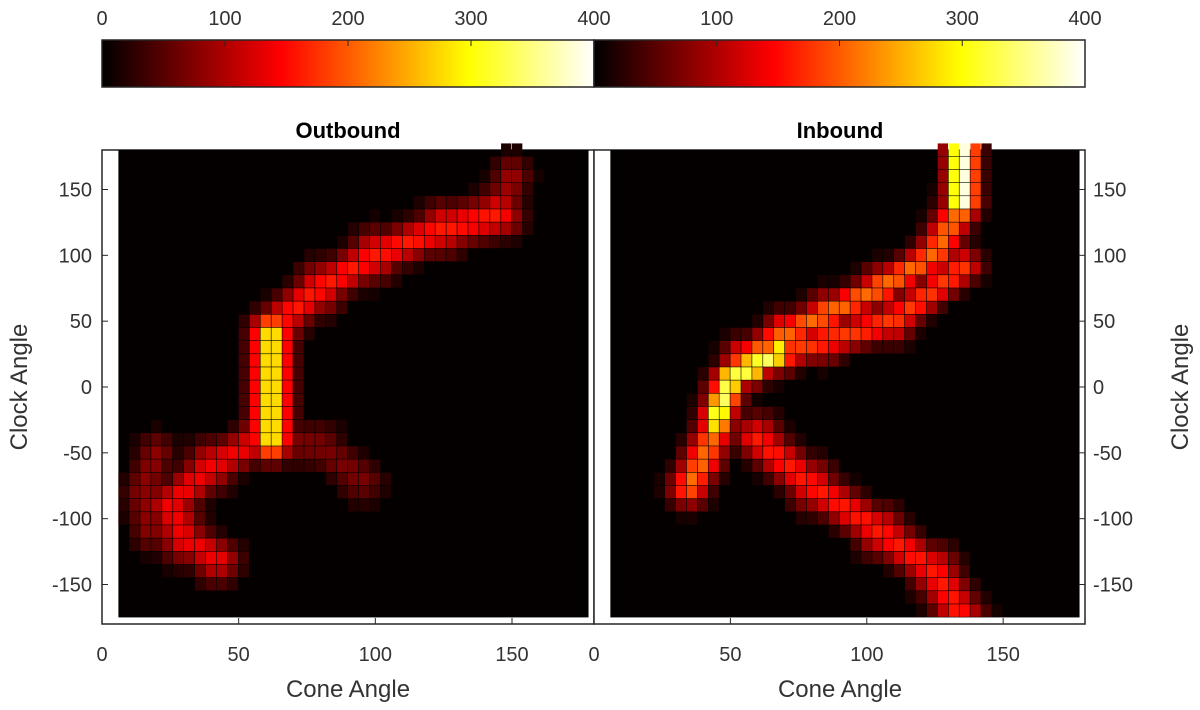 The width and height of the screenshot is (1200, 710). Describe the element at coordinates (75, 191) in the screenshot. I see `y-tick-label-left: 150` at that location.